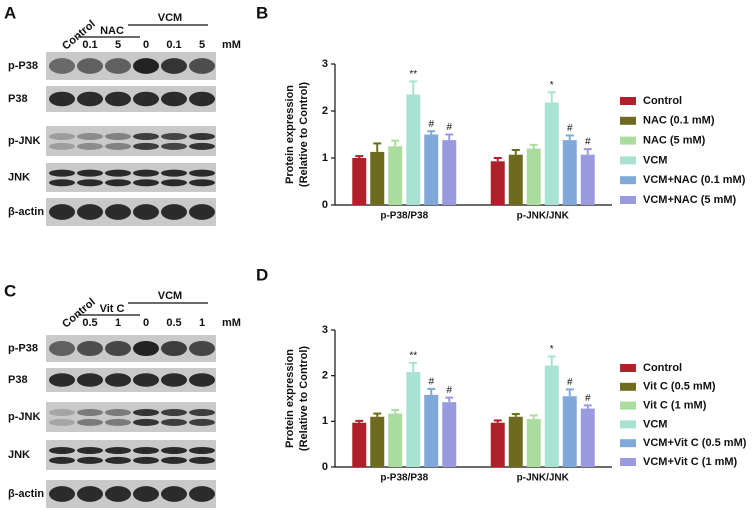 The height and width of the screenshot is (515, 753). I want to click on panel-label: A, so click(10, 12).